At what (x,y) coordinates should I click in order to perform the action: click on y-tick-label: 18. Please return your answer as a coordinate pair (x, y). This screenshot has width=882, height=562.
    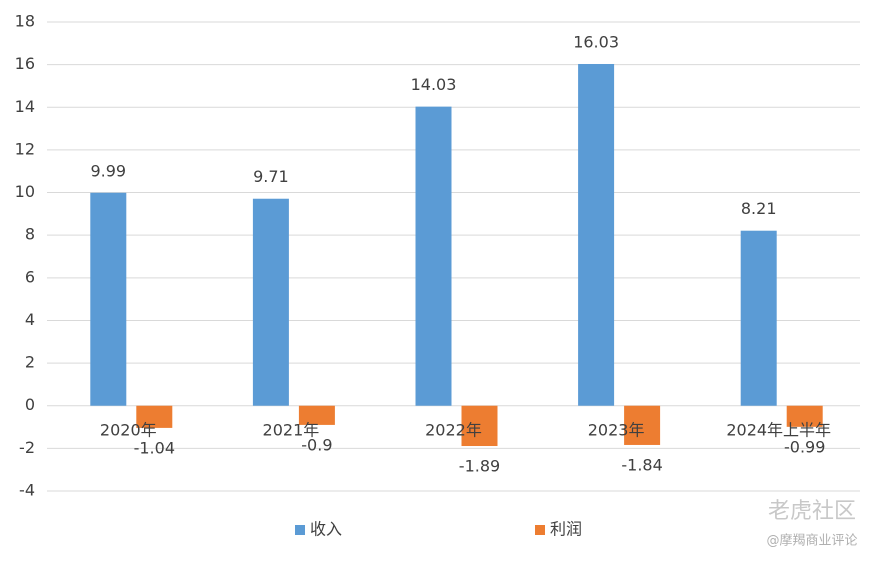
    Looking at the image, I should click on (25, 21).